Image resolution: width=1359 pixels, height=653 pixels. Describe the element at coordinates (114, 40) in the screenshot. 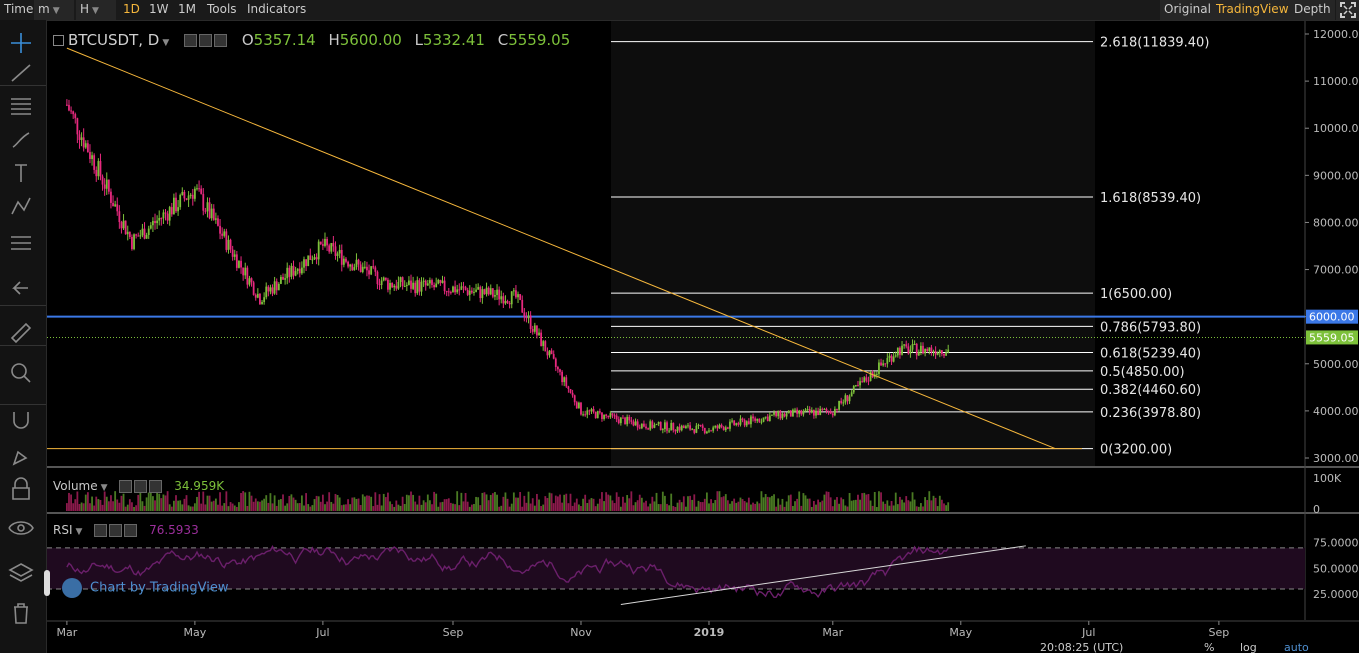

I see `symbol-label: BTCUSDT, D` at that location.